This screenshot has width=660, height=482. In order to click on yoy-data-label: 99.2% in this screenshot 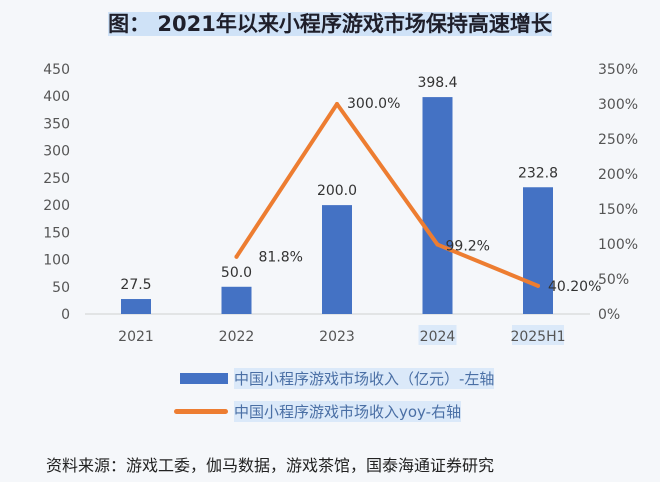, I will do `click(468, 247)`.